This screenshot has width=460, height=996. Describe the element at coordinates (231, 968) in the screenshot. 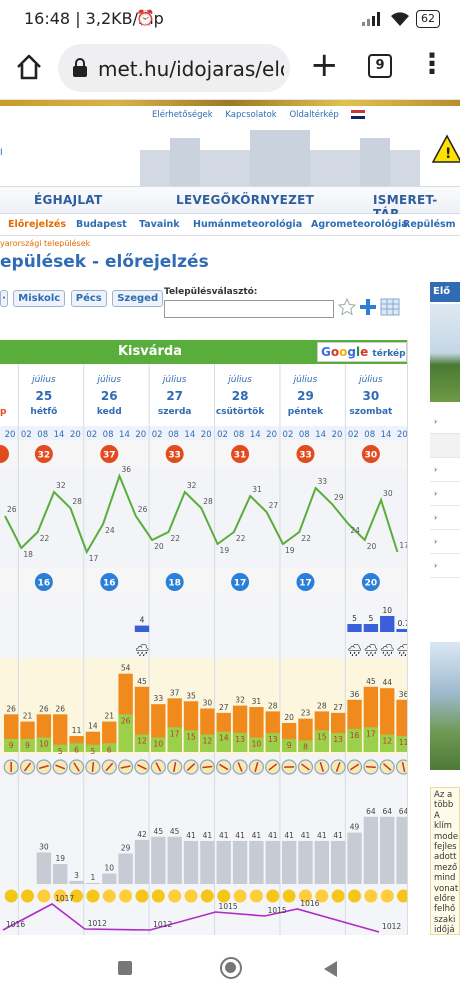

I see `home-button-icon` at that location.